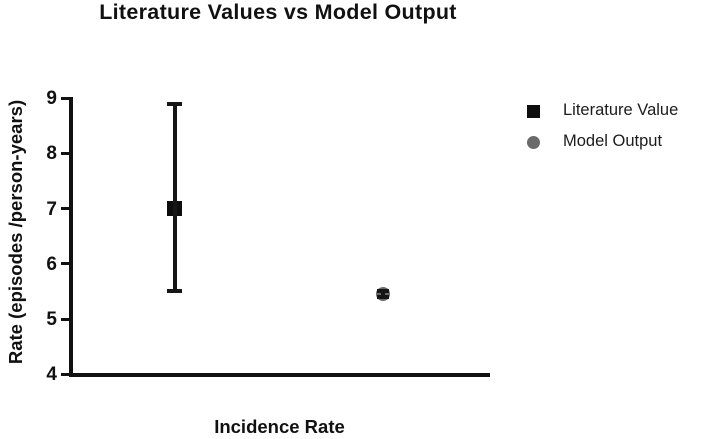 This screenshot has height=439, width=709. Describe the element at coordinates (71, 236) in the screenshot. I see `y-axis-line` at that location.